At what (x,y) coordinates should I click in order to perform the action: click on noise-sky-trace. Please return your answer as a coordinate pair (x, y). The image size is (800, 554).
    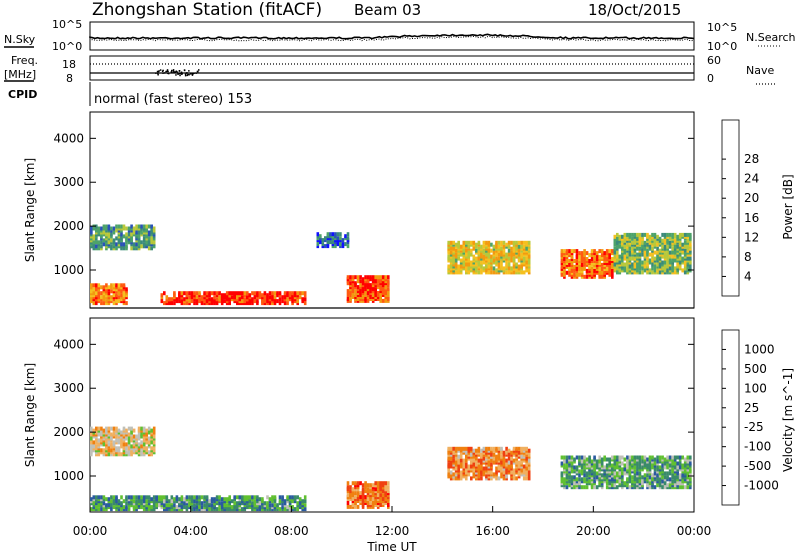
    Looking at the image, I should click on (392, 36).